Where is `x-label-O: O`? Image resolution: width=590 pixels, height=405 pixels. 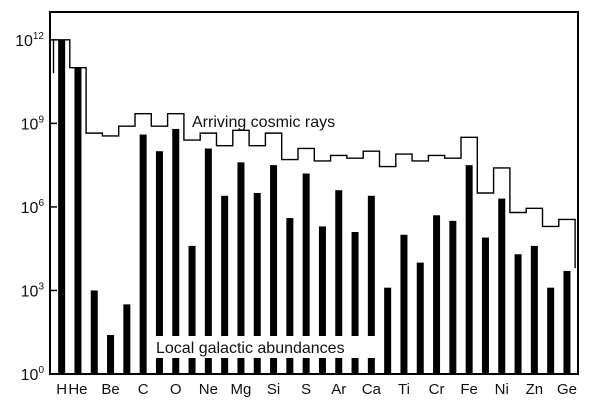
x-label-O: O is located at coordinates (176, 389).